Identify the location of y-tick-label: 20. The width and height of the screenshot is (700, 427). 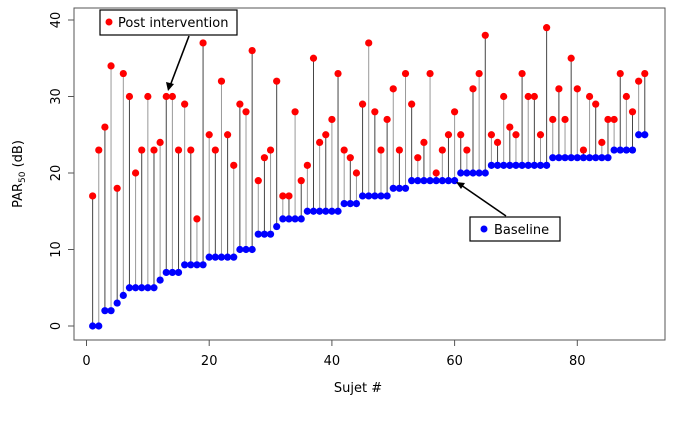
(56, 173).